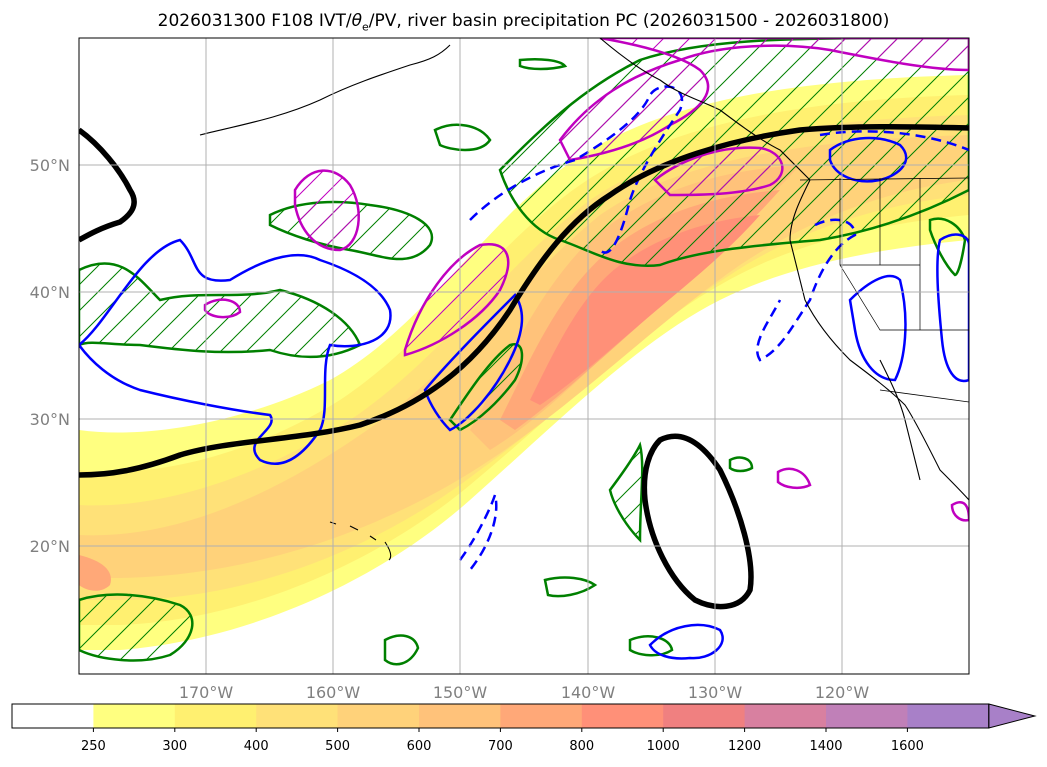 The width and height of the screenshot is (1047, 767). I want to click on coastline-alaska, so click(705, 109).